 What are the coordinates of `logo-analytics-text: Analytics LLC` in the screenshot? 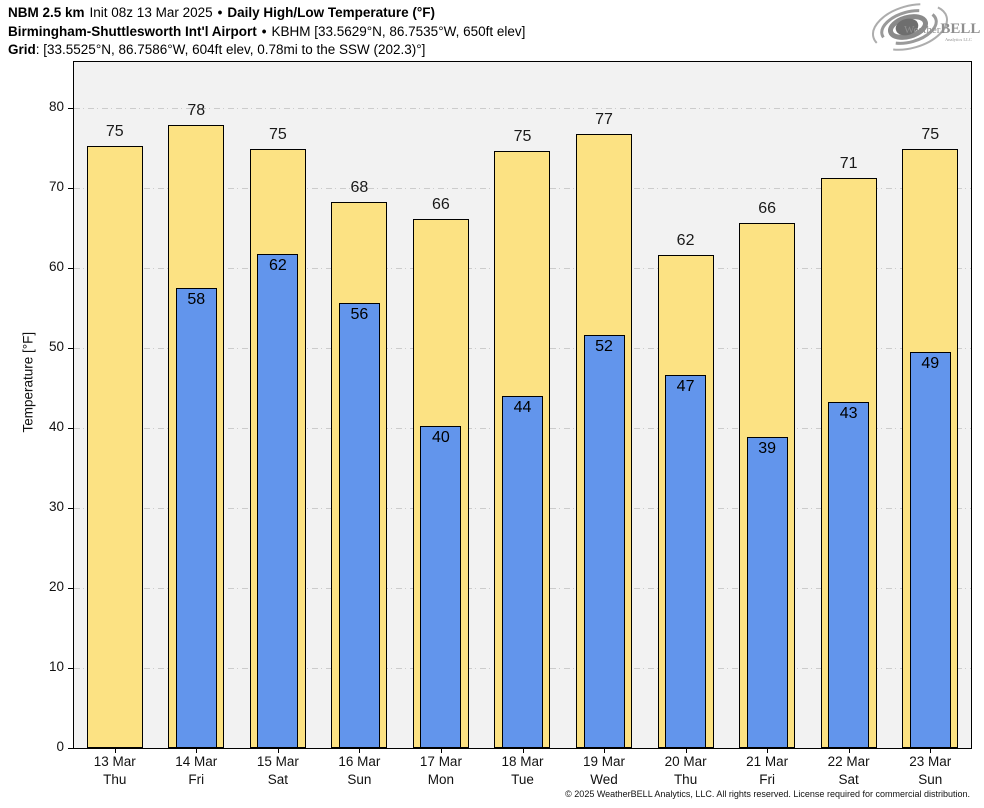 It's located at (958, 39).